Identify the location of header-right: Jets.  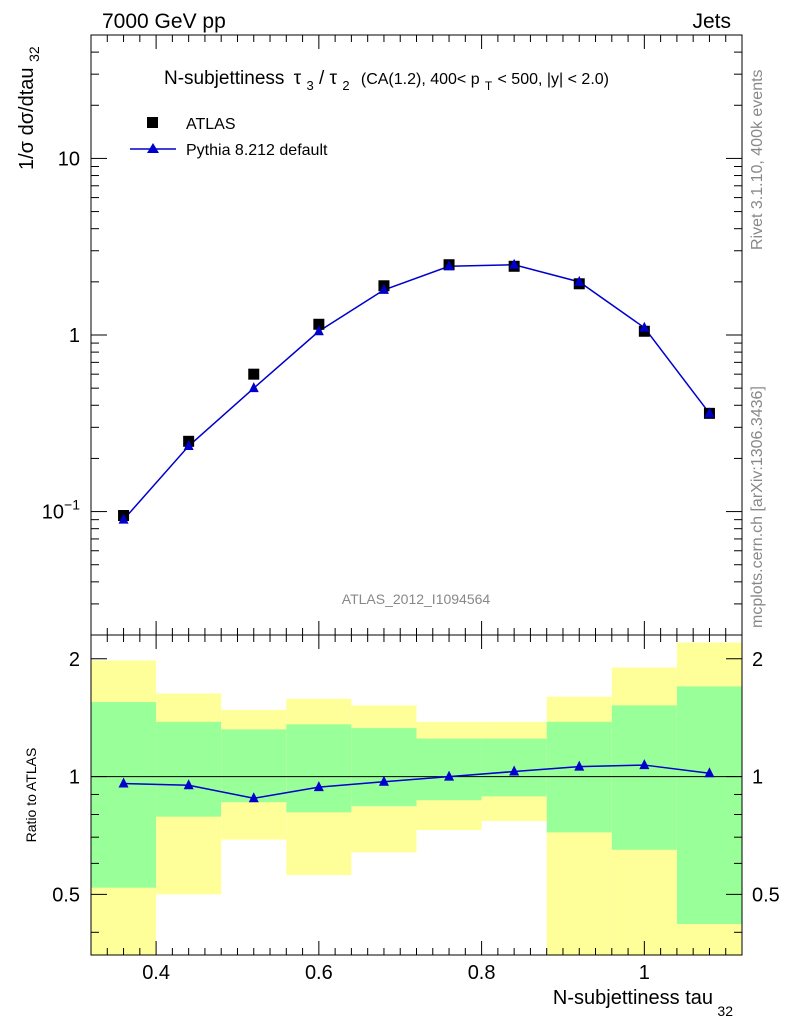
(711, 21).